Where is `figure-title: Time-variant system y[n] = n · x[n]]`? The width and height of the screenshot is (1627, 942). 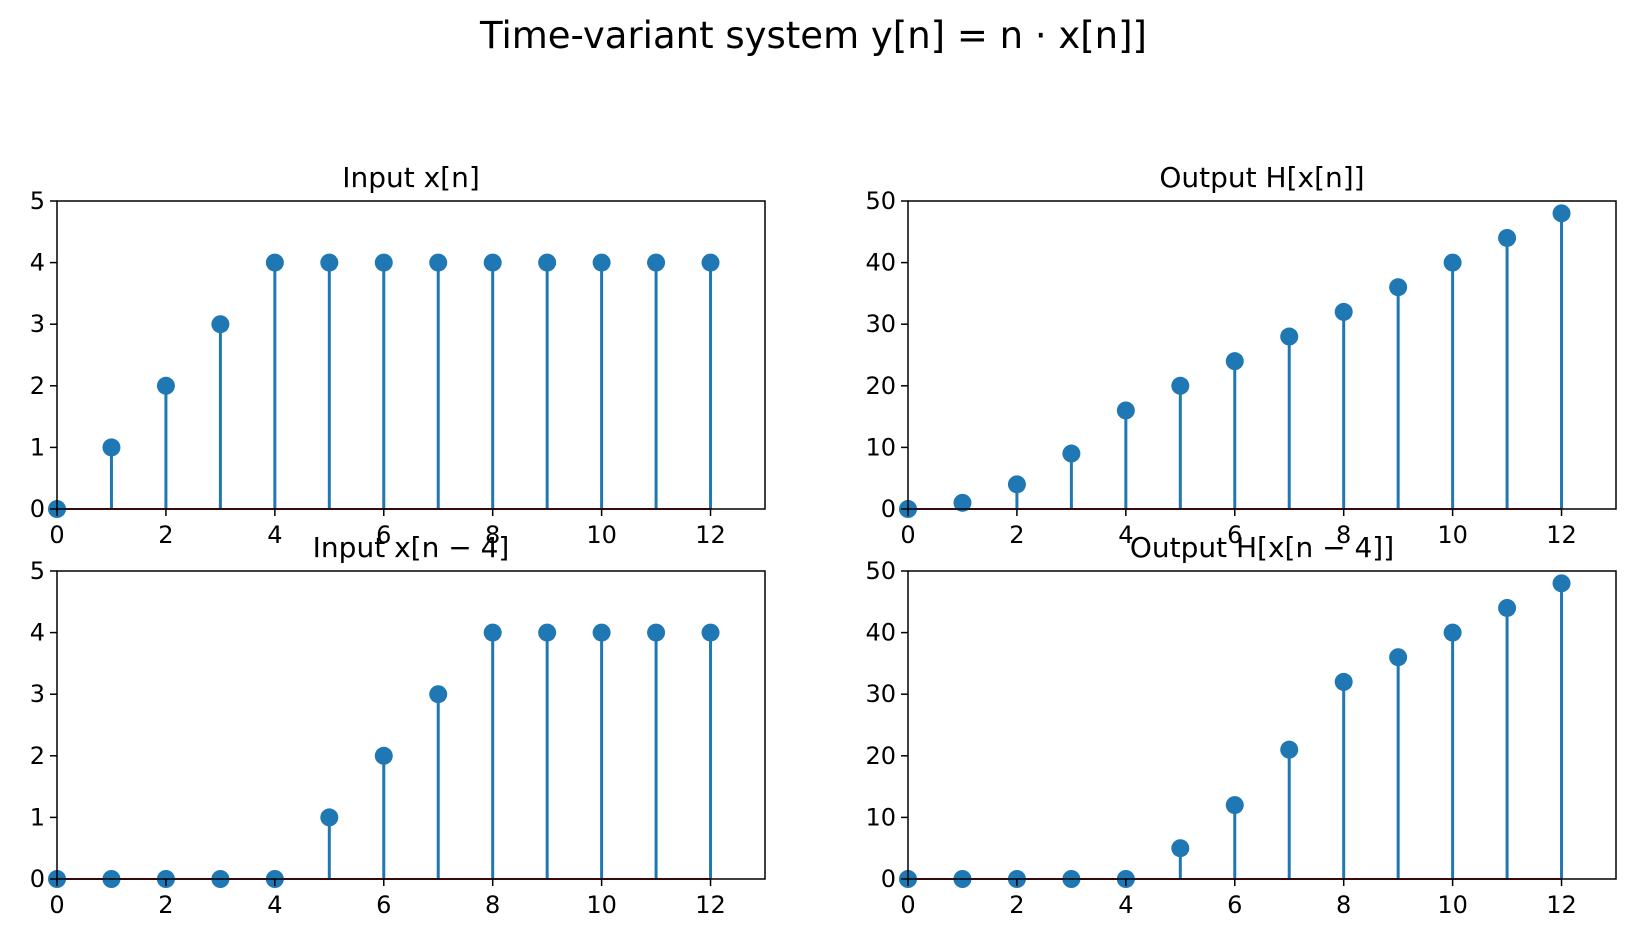 figure-title: Time-variant system y[n] = n · x[n]] is located at coordinates (813, 35).